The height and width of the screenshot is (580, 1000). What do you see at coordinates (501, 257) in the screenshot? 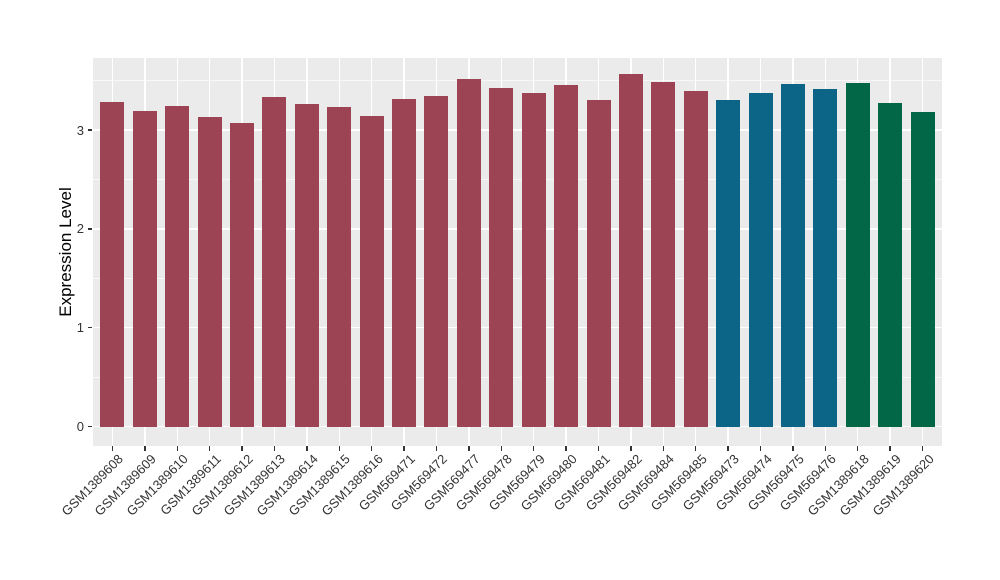
I see `bar-GSM569478` at bounding box center [501, 257].